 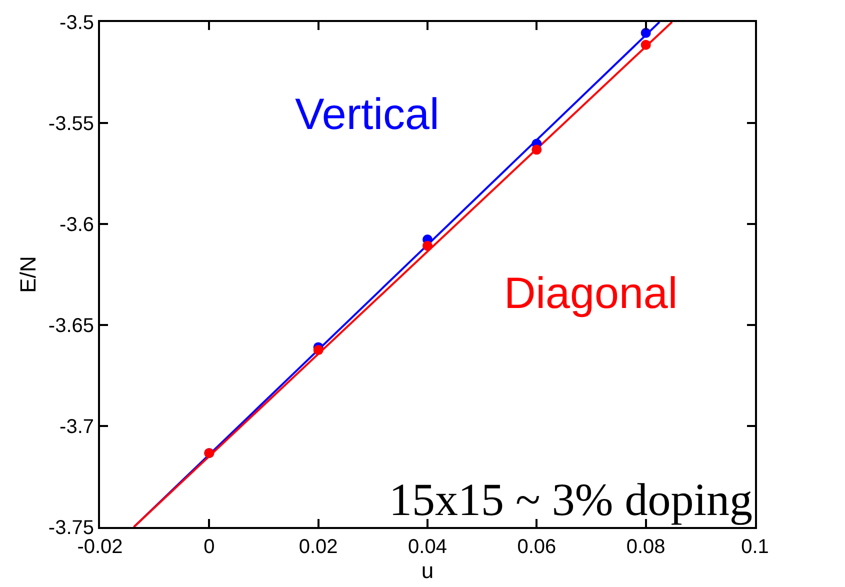 I want to click on y-axis-title: E/N, so click(x=28, y=274).